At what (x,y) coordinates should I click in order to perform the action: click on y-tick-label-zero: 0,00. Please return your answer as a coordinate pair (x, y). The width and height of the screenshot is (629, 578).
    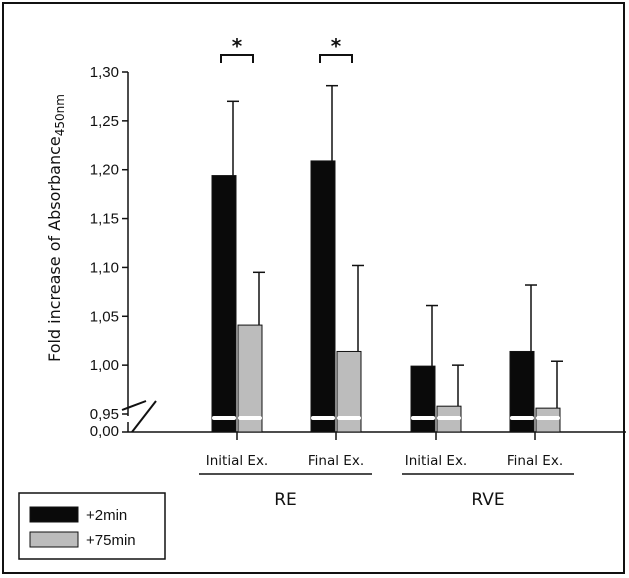
    Looking at the image, I should click on (104, 431).